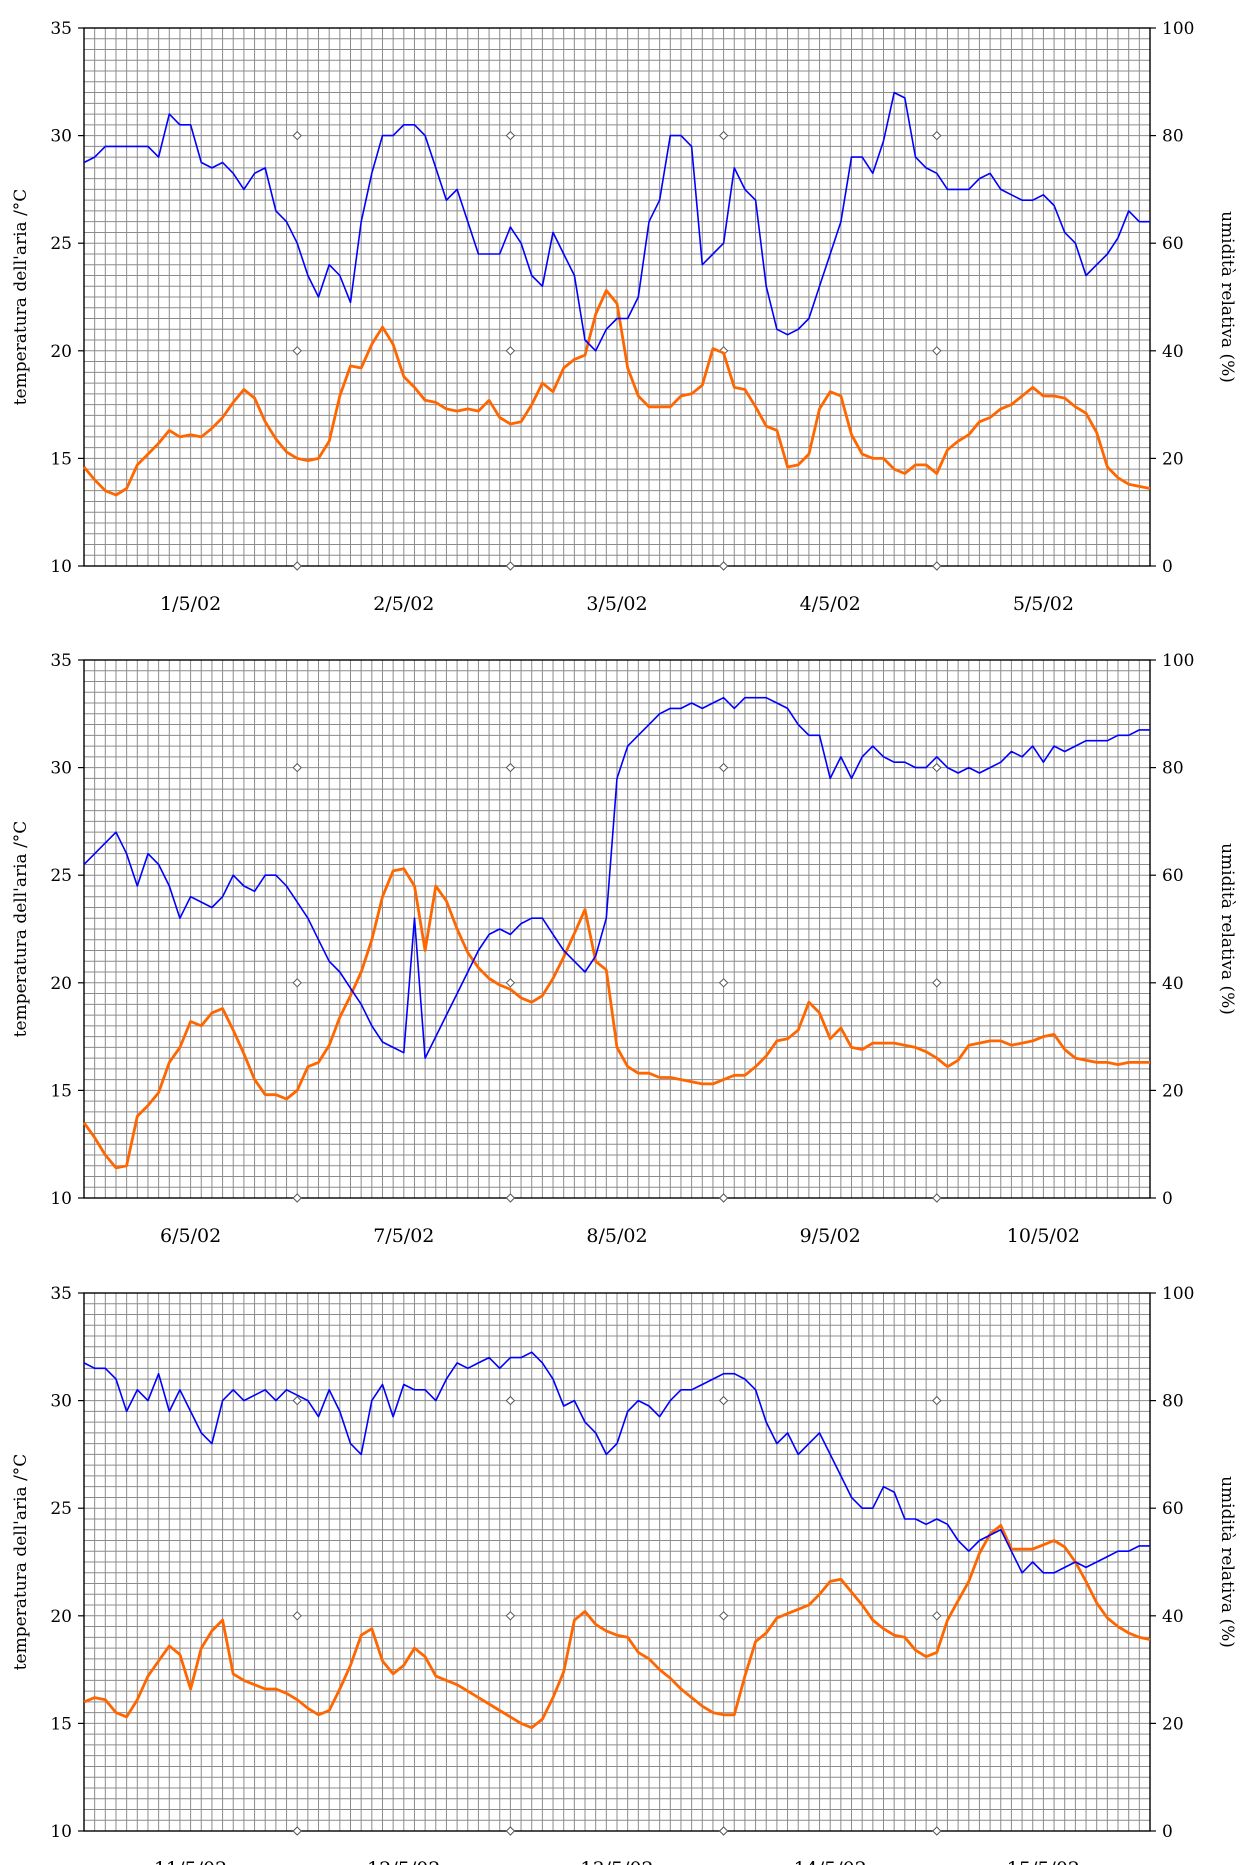  What do you see at coordinates (616, 604) in the screenshot?
I see `x-category-label: 3/5/02` at bounding box center [616, 604].